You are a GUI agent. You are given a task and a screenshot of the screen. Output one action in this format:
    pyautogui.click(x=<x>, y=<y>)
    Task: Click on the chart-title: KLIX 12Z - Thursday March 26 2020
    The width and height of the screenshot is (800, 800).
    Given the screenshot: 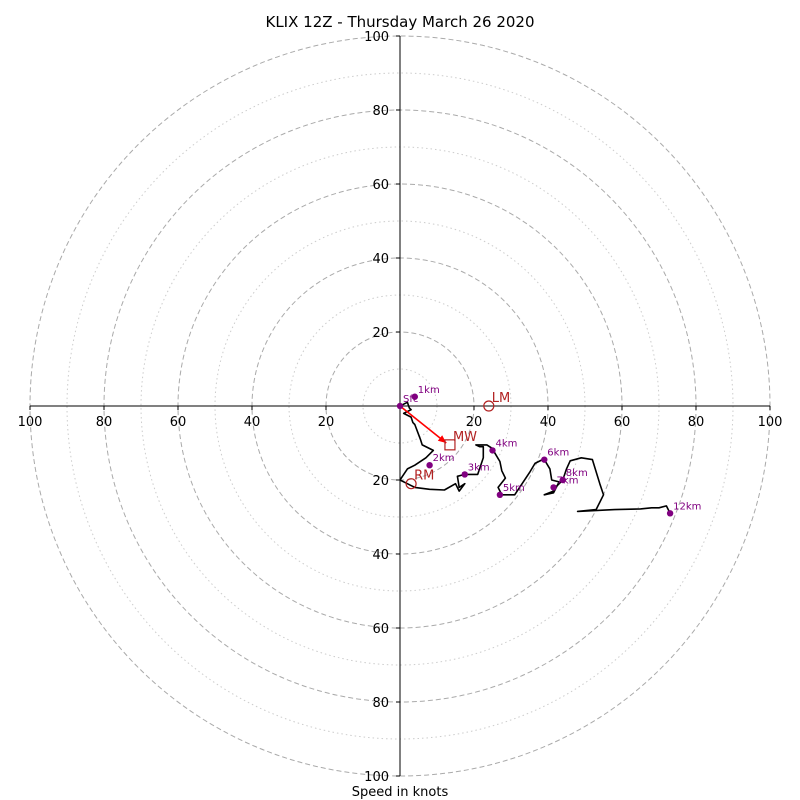 What is the action you would take?
    pyautogui.click(x=399, y=22)
    